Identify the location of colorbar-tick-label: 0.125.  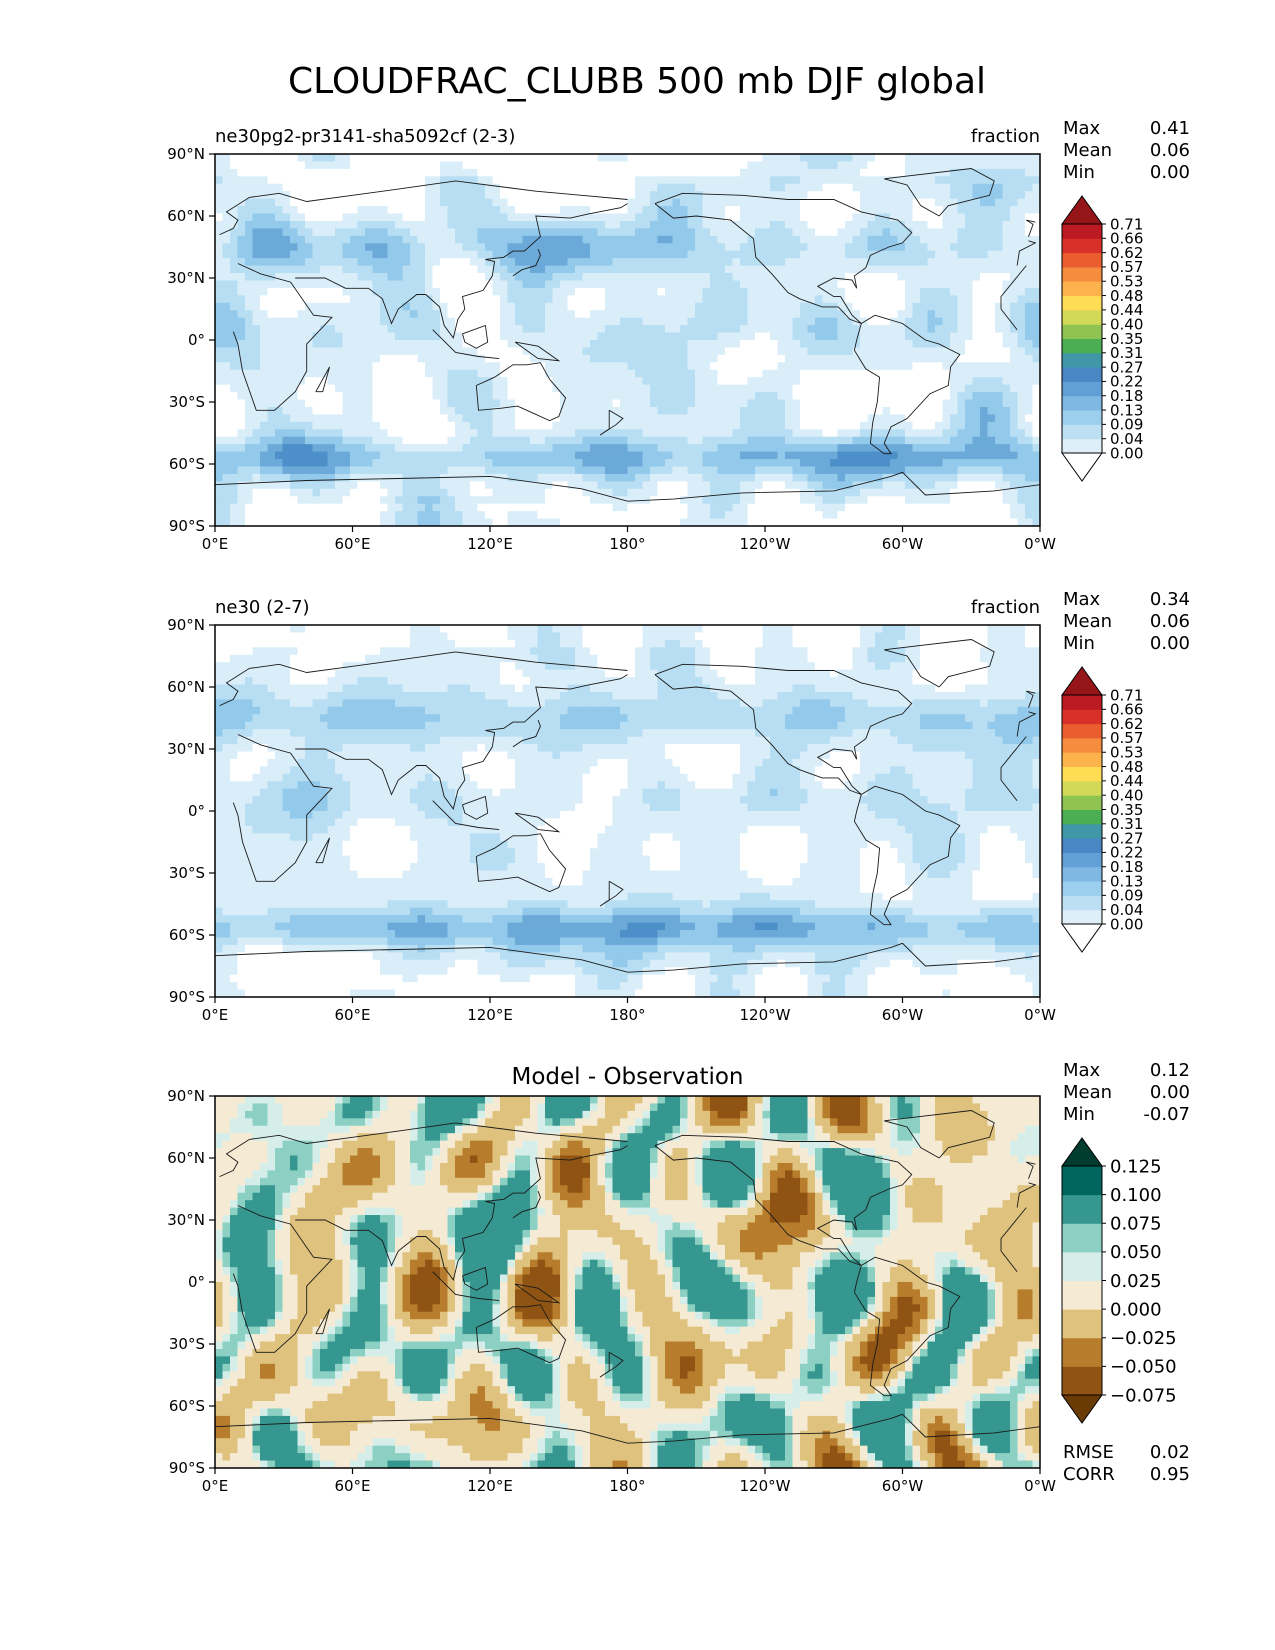
(1136, 1166).